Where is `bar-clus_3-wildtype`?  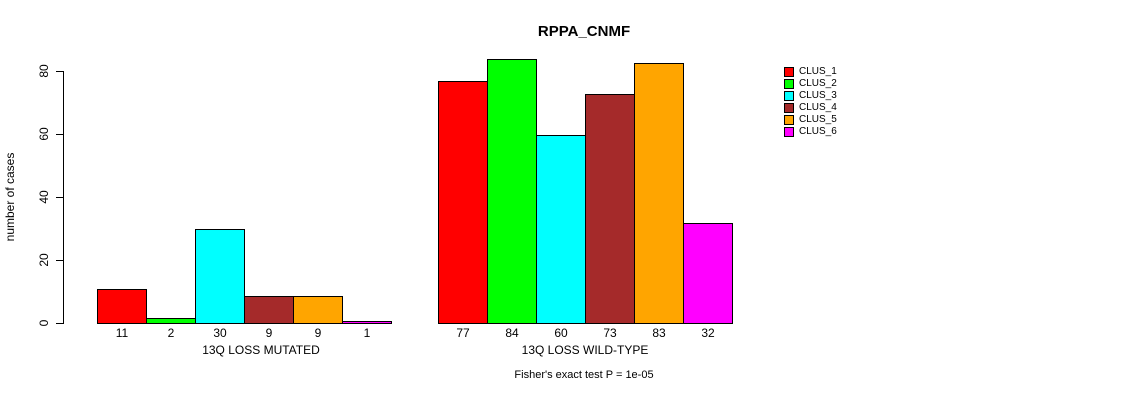
bar-clus_3-wildtype is located at coordinates (561, 229).